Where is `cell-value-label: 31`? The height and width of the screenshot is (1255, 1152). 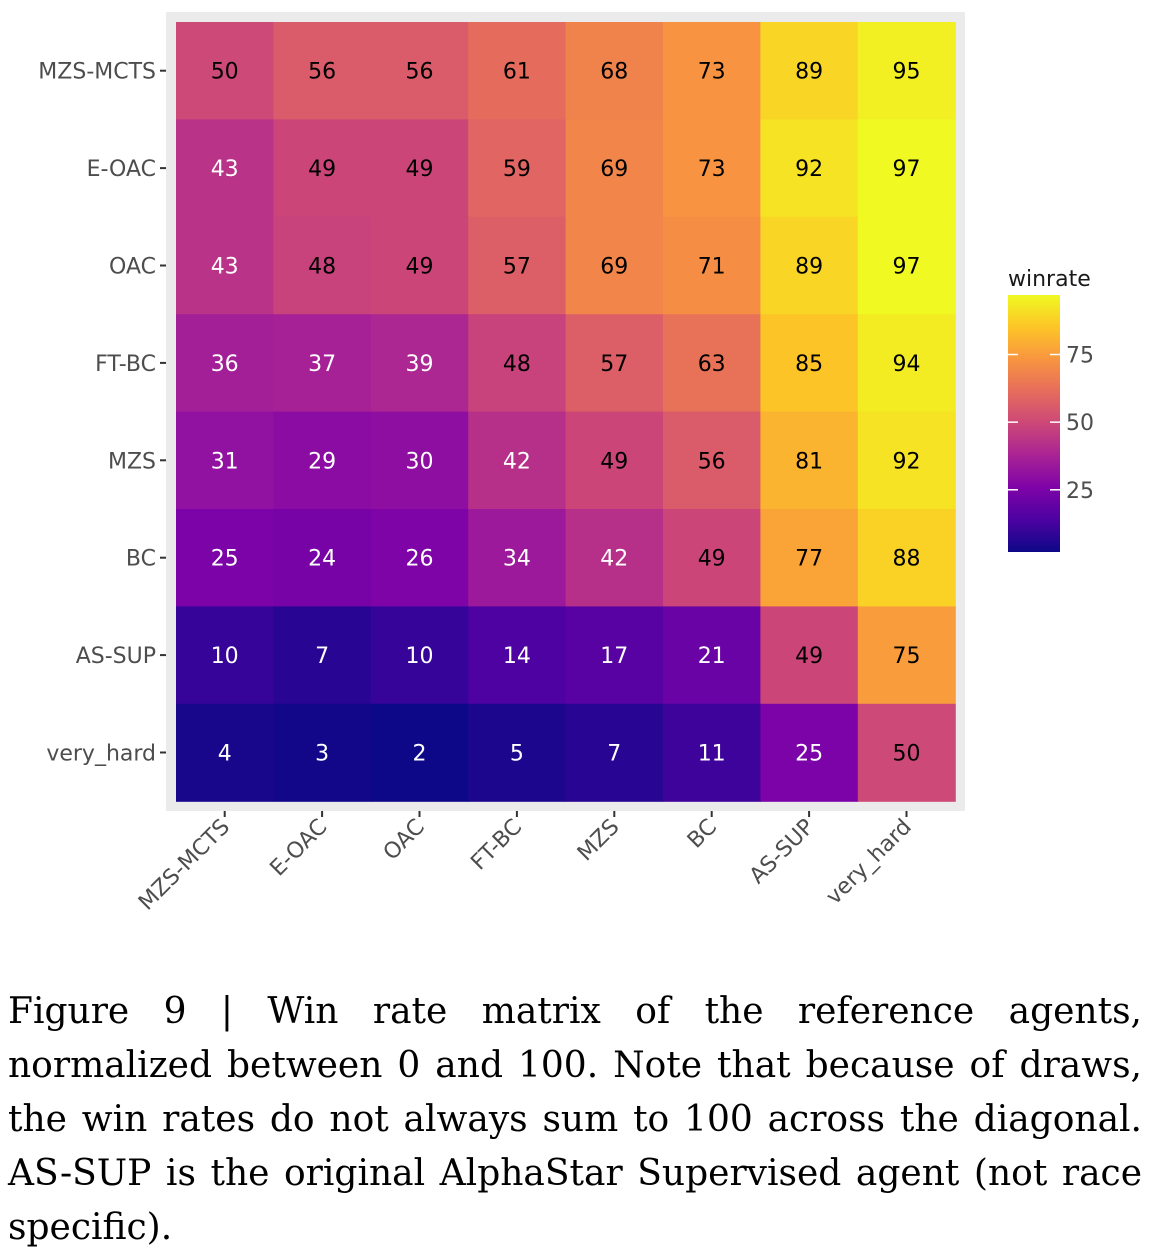
cell-value-label: 31 is located at coordinates (225, 461).